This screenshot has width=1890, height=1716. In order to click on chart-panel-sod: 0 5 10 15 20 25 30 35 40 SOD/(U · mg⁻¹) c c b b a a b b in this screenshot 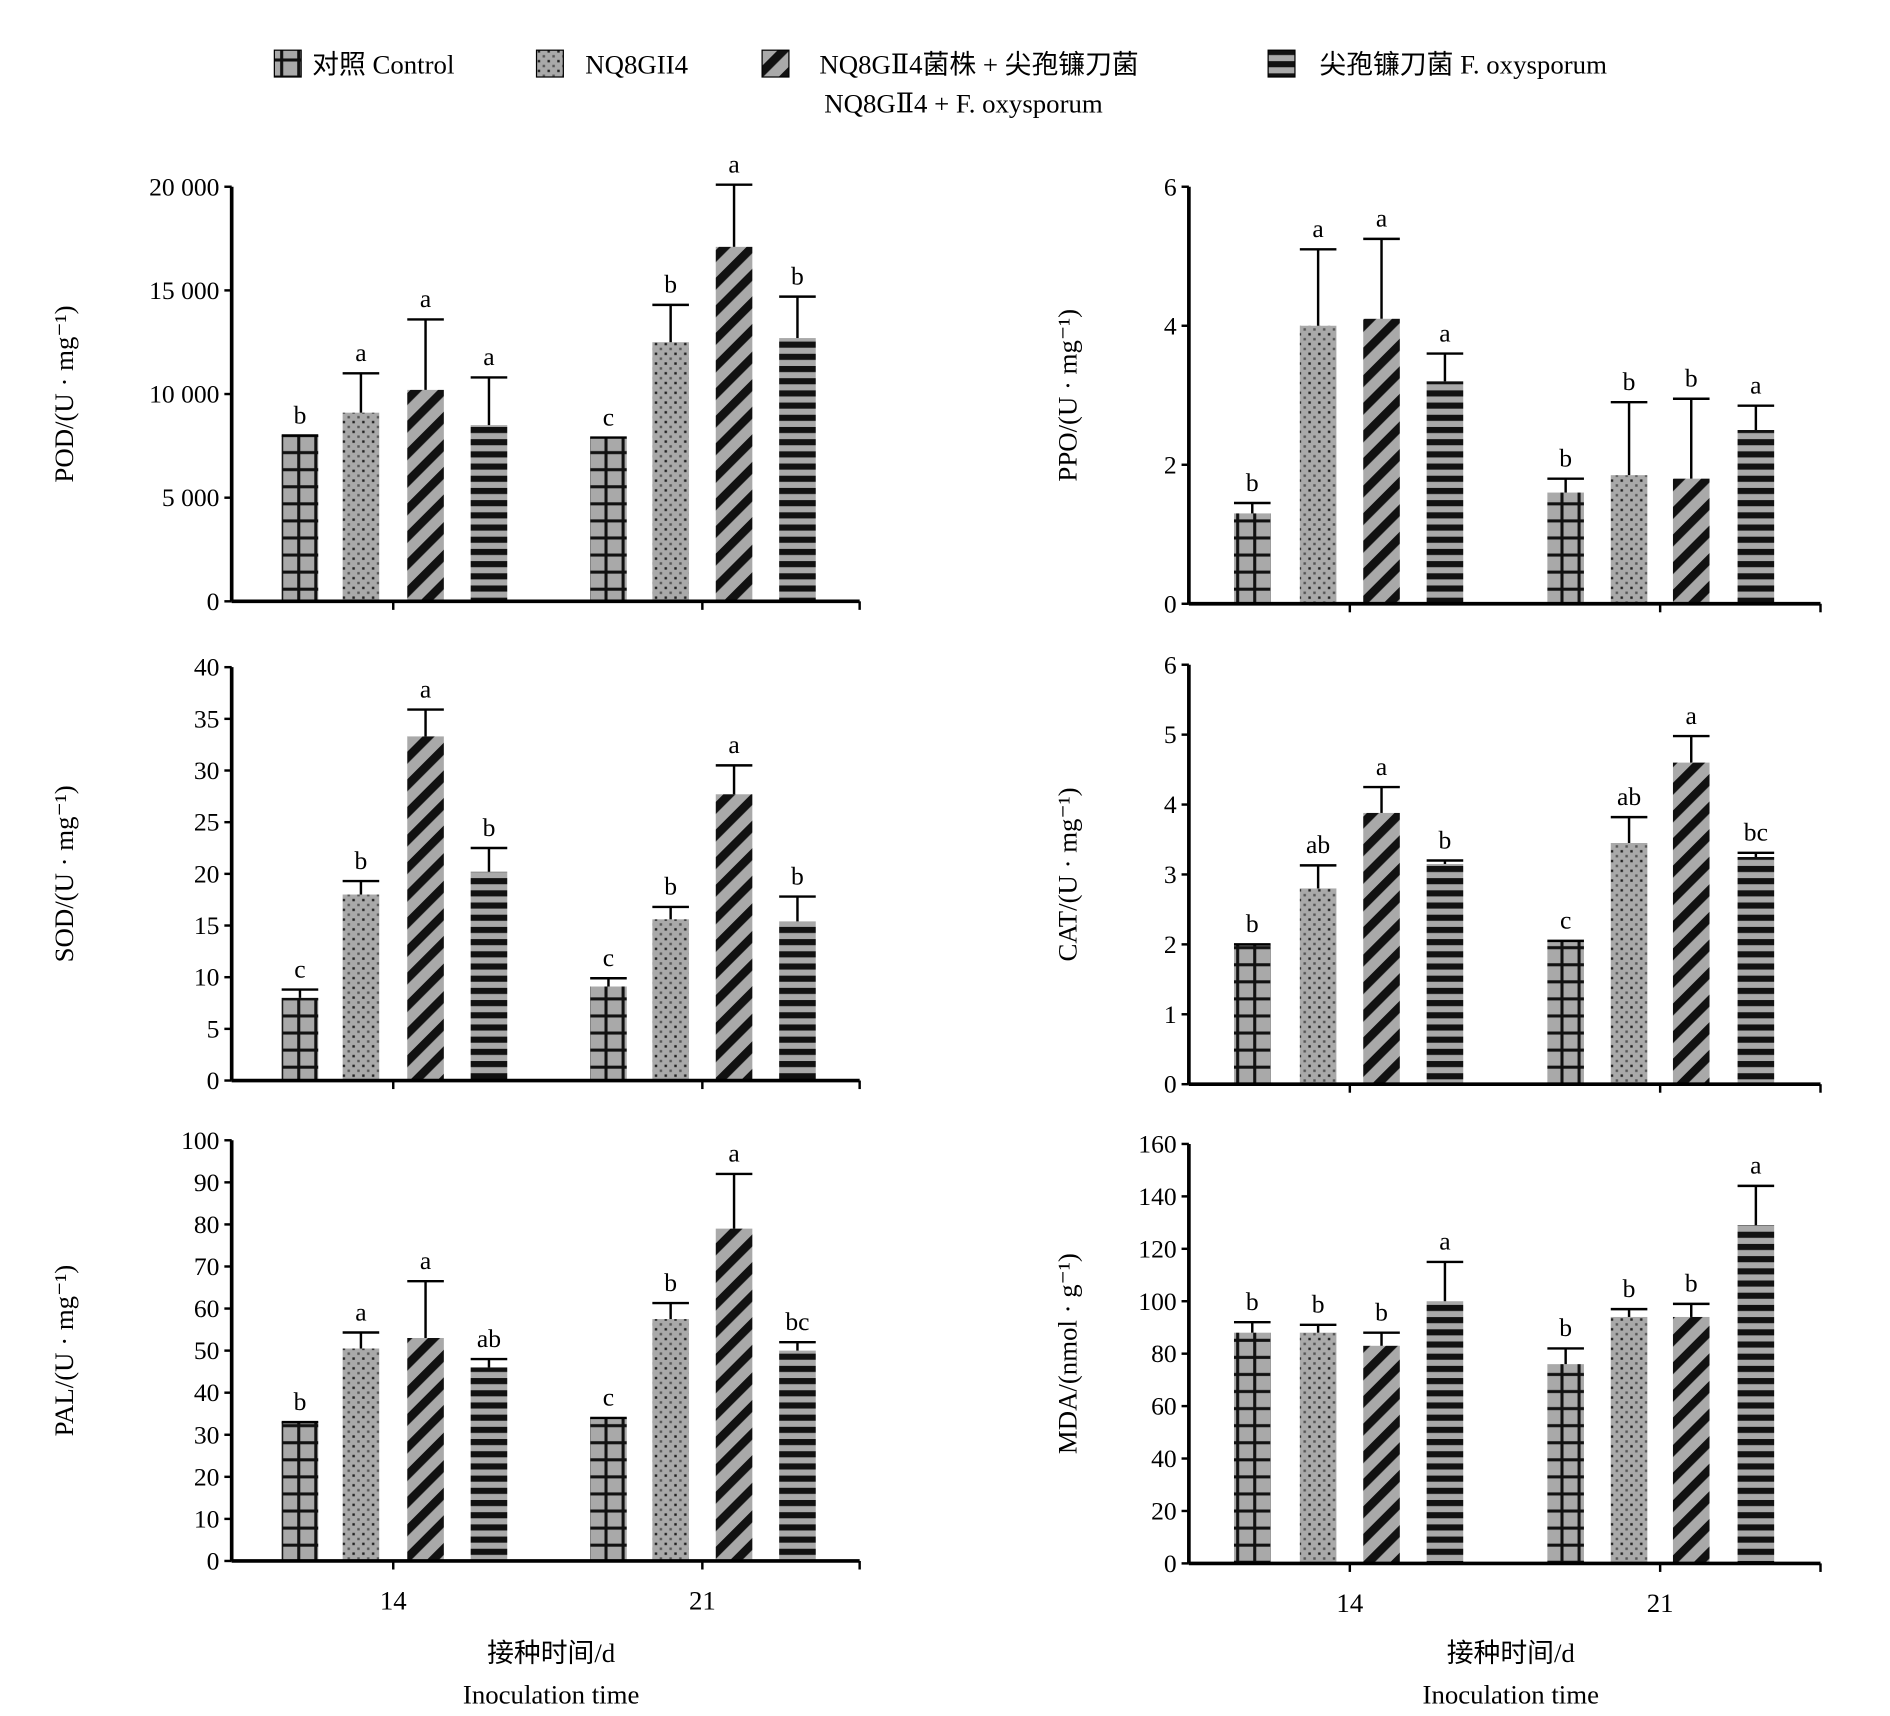, I will do `click(455, 874)`.